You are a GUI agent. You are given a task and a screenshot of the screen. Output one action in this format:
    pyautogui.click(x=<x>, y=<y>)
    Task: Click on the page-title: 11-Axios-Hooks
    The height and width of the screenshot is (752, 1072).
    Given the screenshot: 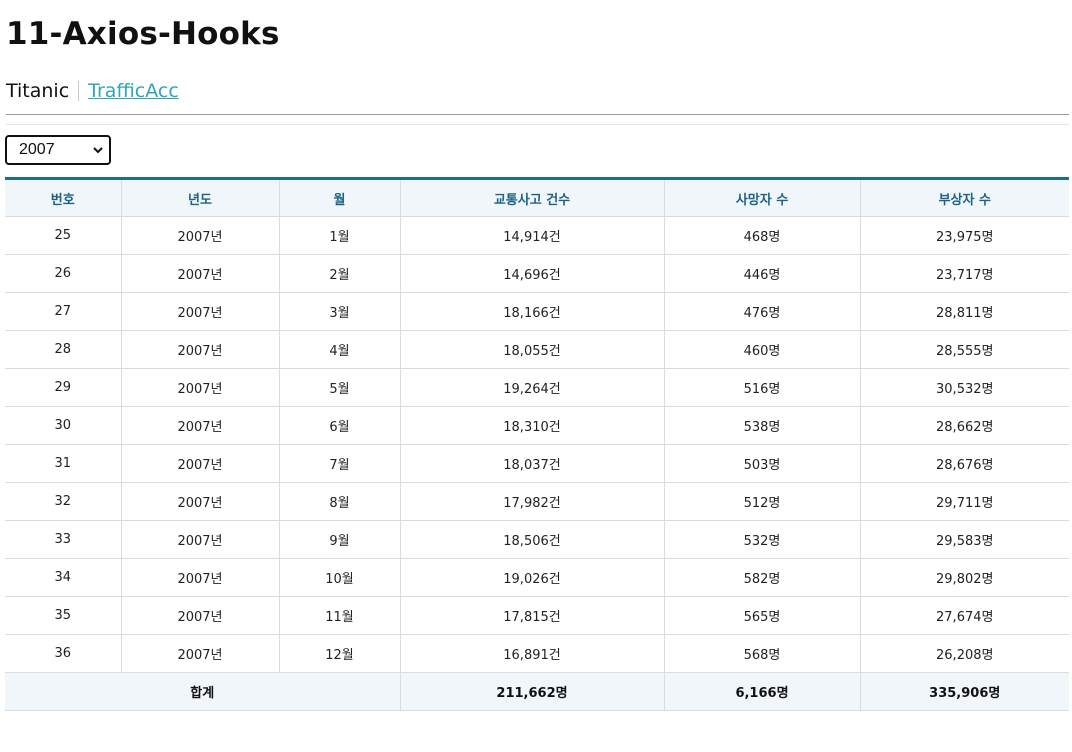 What is the action you would take?
    pyautogui.click(x=143, y=34)
    